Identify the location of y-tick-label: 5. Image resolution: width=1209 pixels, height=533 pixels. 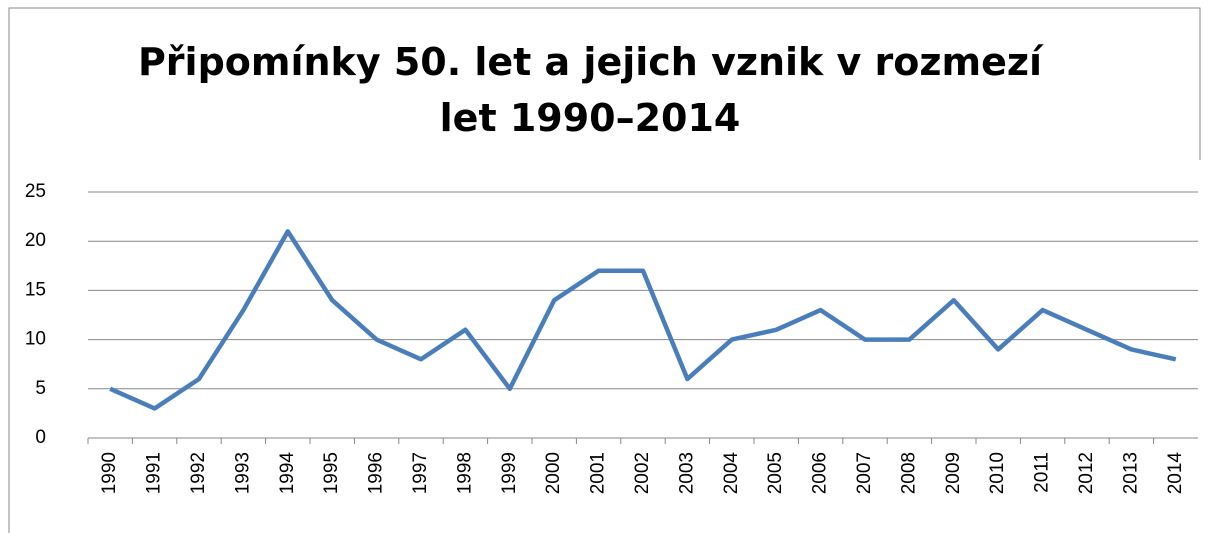
(40, 388).